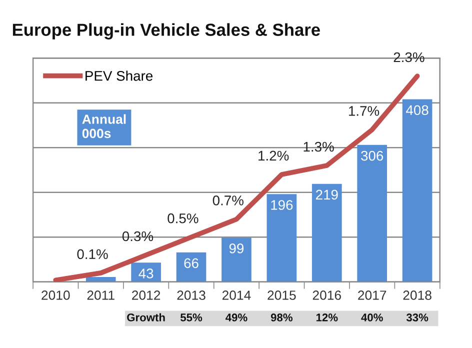 The image size is (472, 348). What do you see at coordinates (138, 236) in the screenshot?
I see `data-label: 0.3%` at bounding box center [138, 236].